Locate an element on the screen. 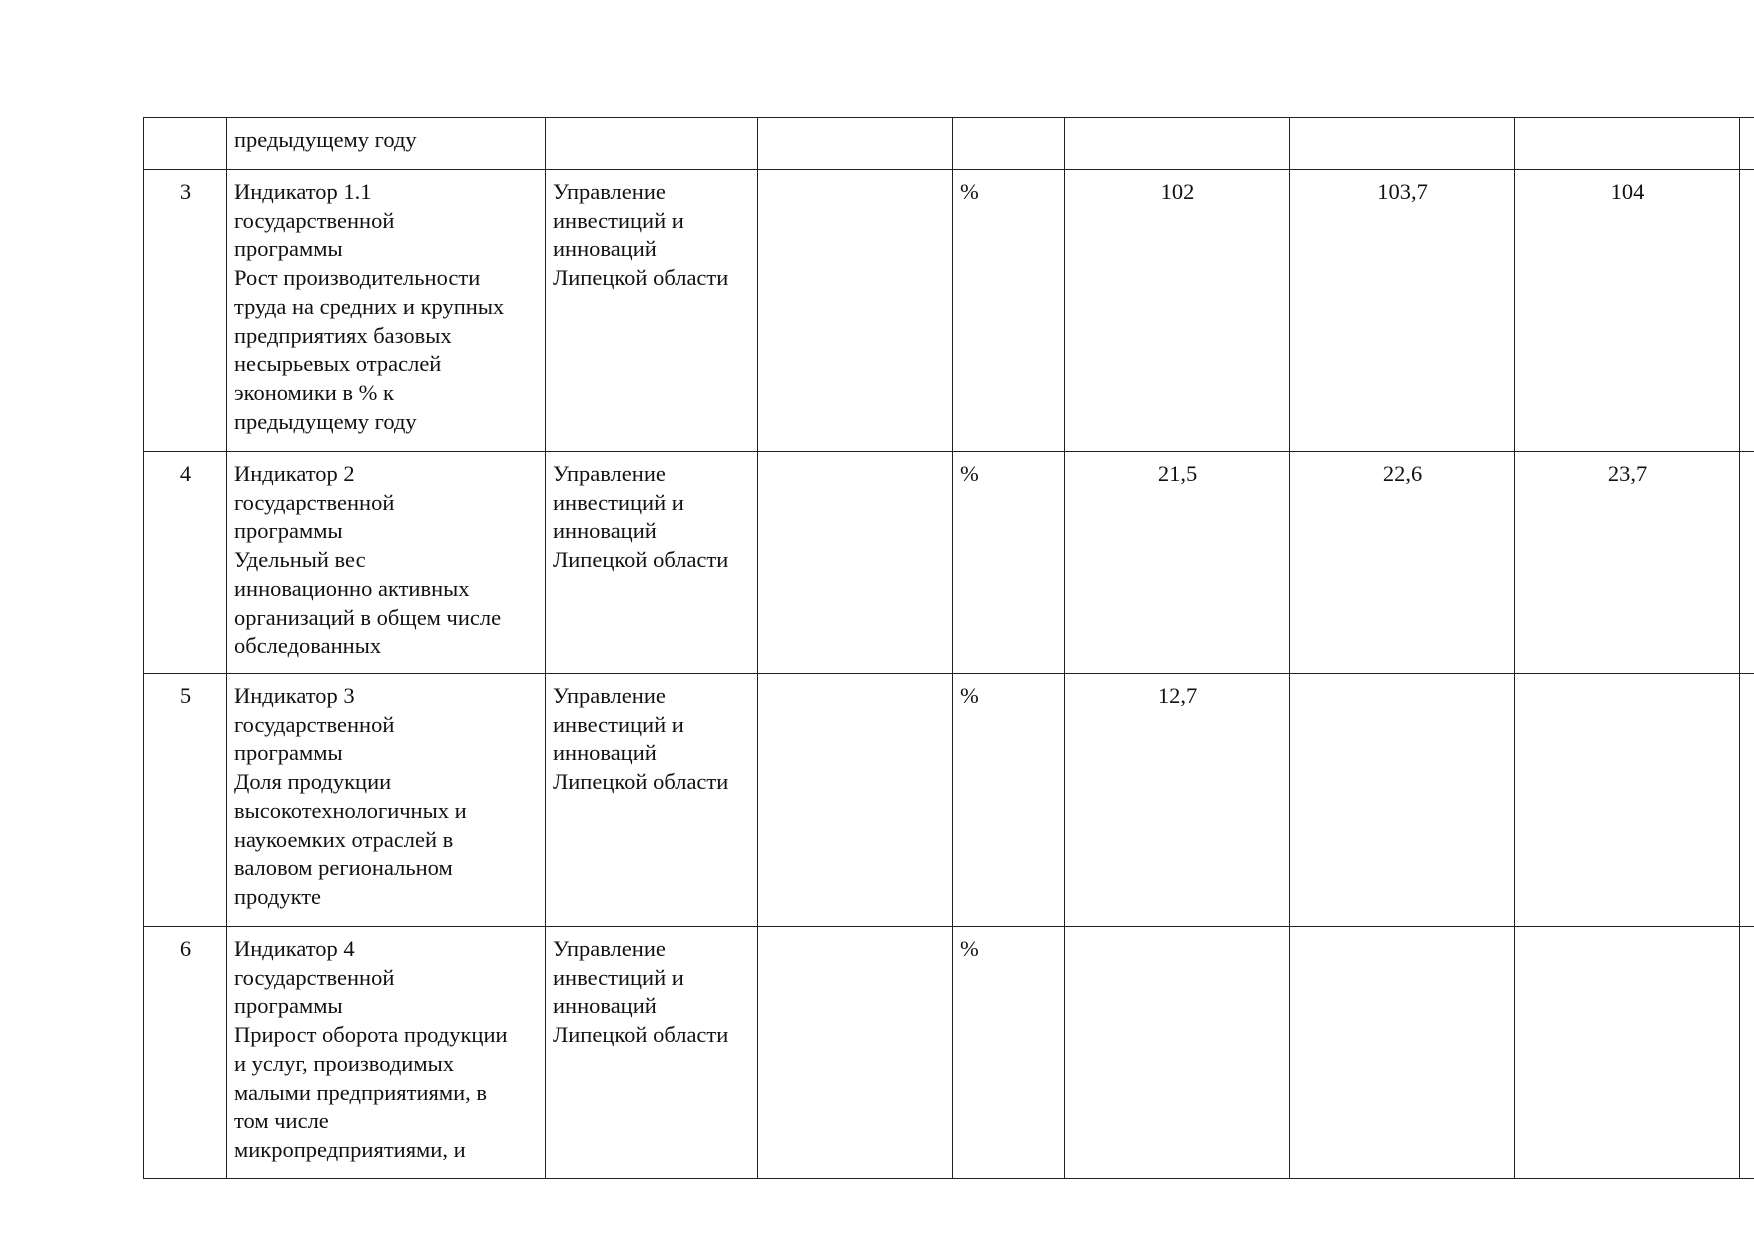 This screenshot has width=1754, height=1240. value-year-2: 22,6 is located at coordinates (1402, 562).